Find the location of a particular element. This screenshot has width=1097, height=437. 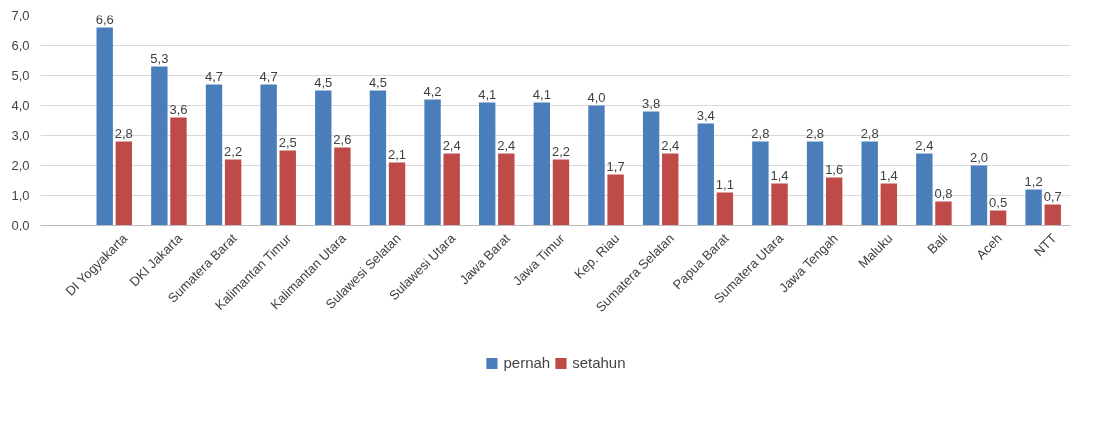

data-label: 3,4 is located at coordinates (705, 115).